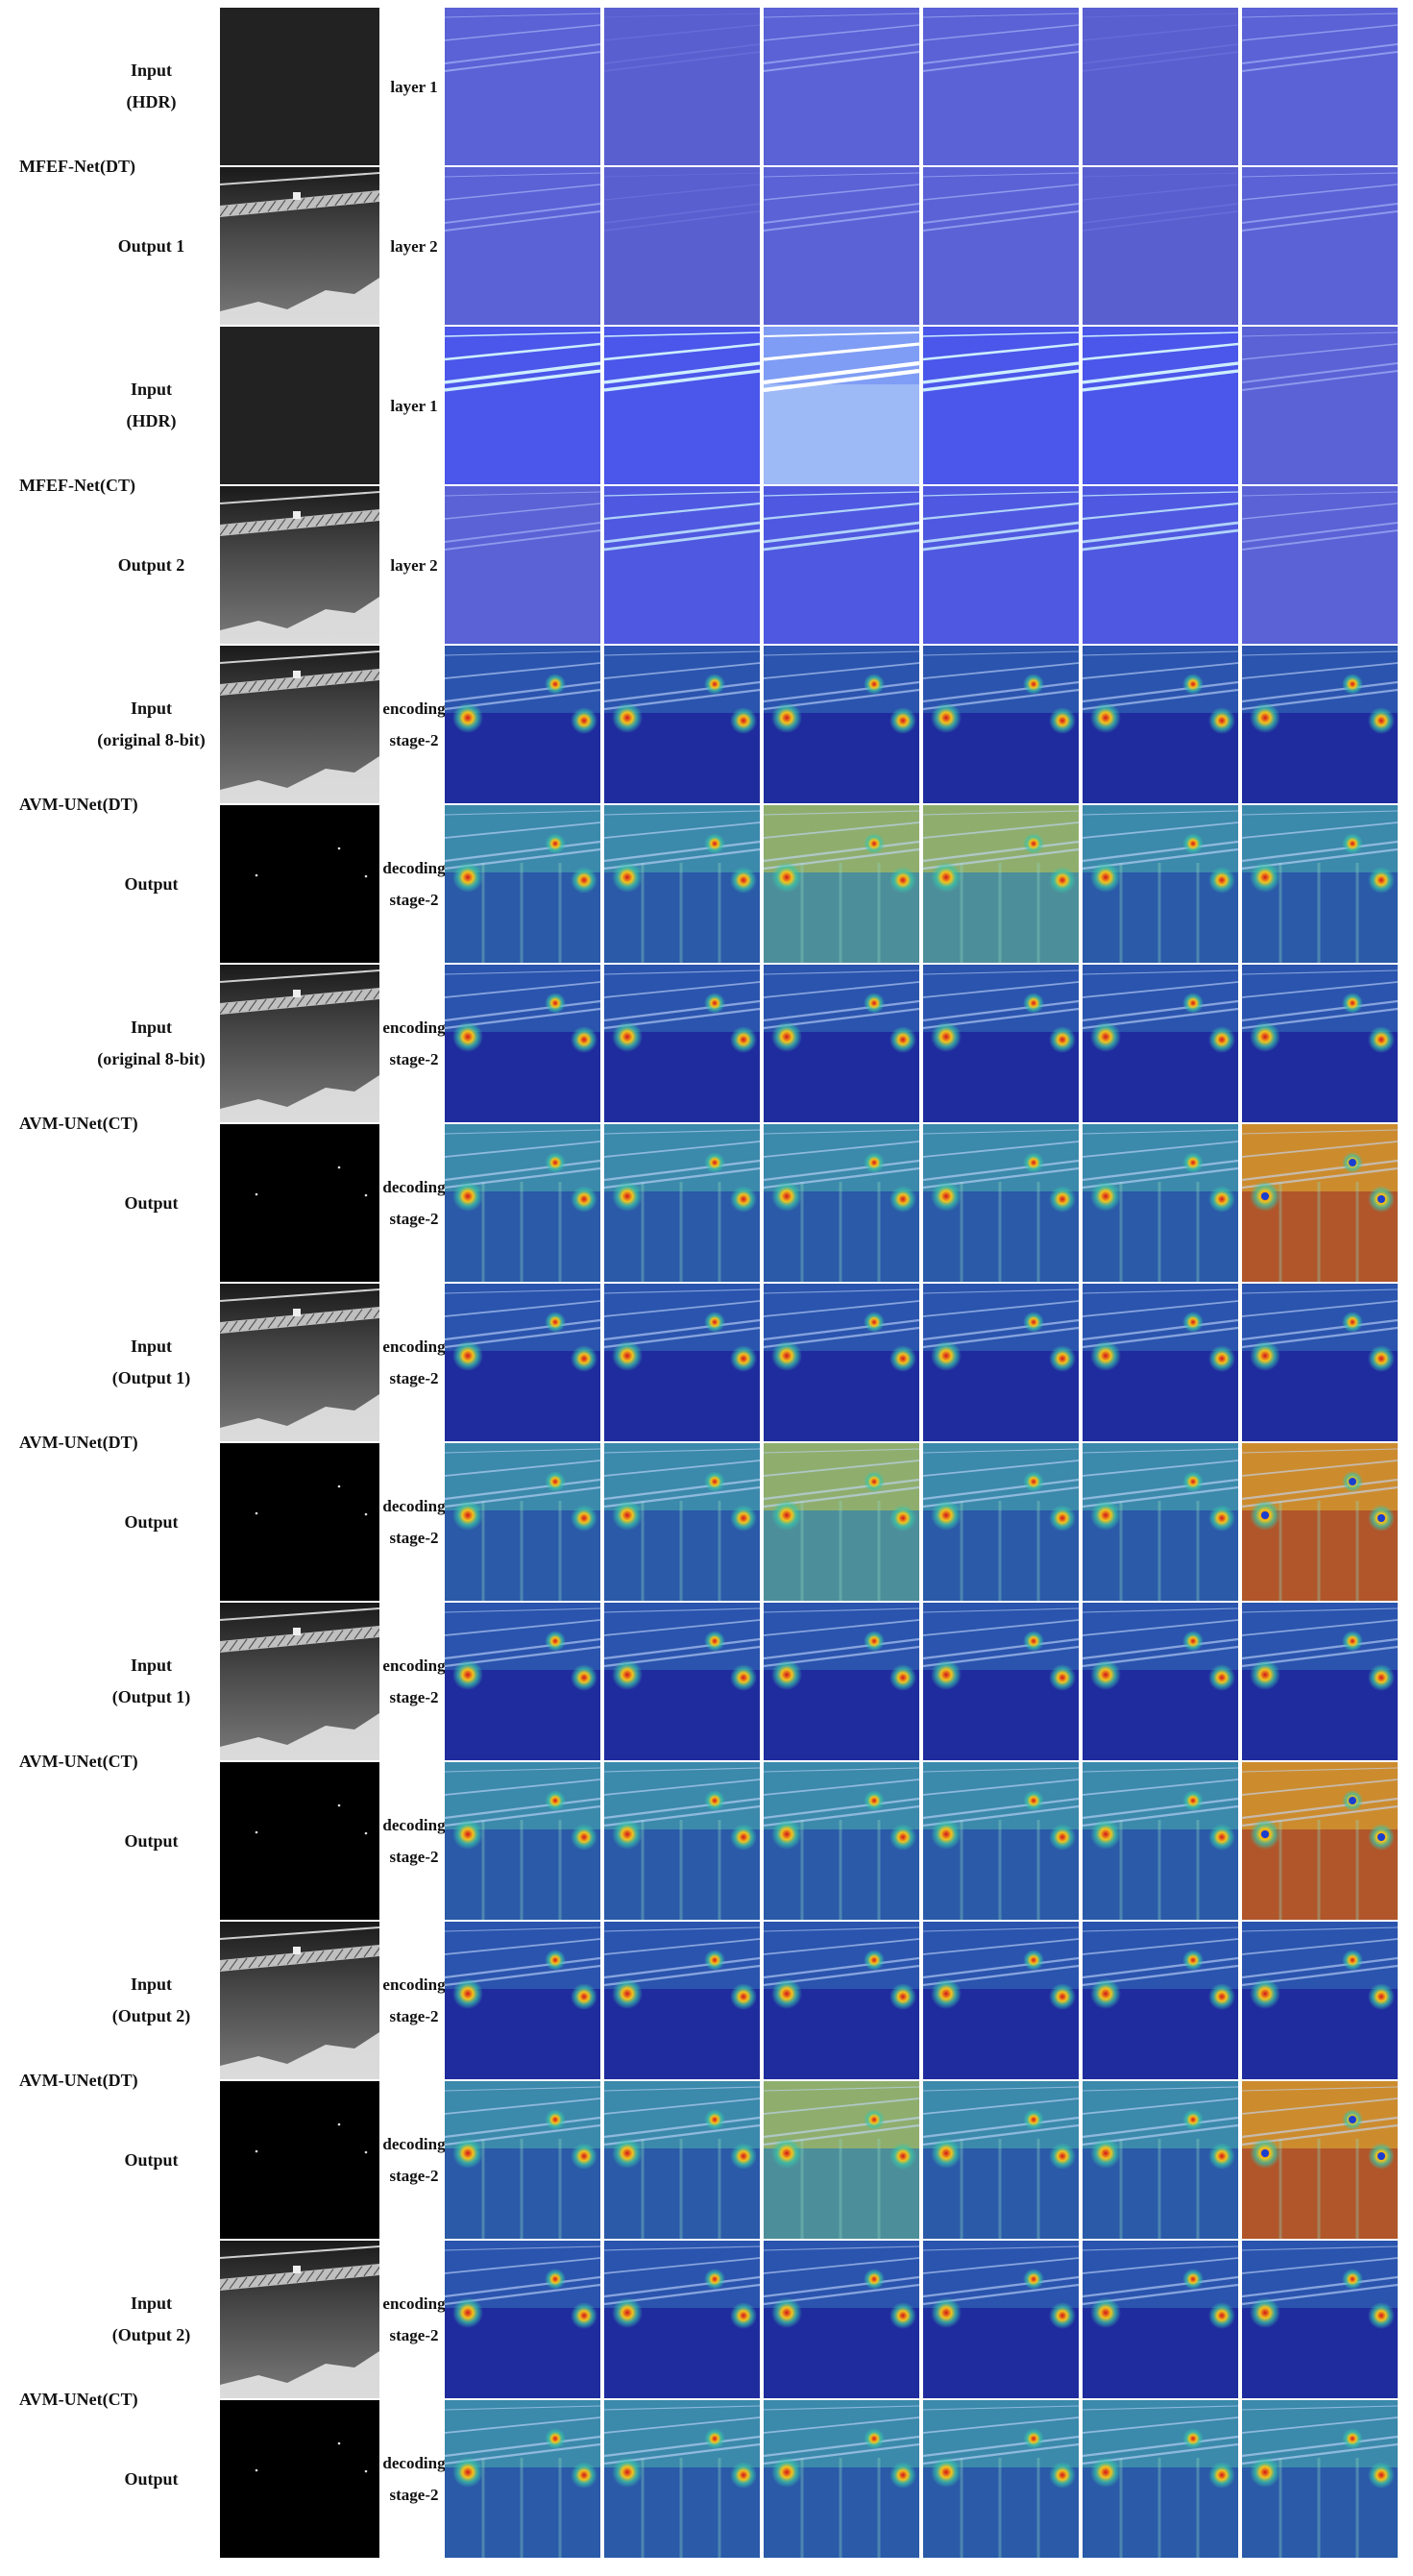 The height and width of the screenshot is (2576, 1413). What do you see at coordinates (151, 739) in the screenshot?
I see `row-label-line: (original 8-bit)` at bounding box center [151, 739].